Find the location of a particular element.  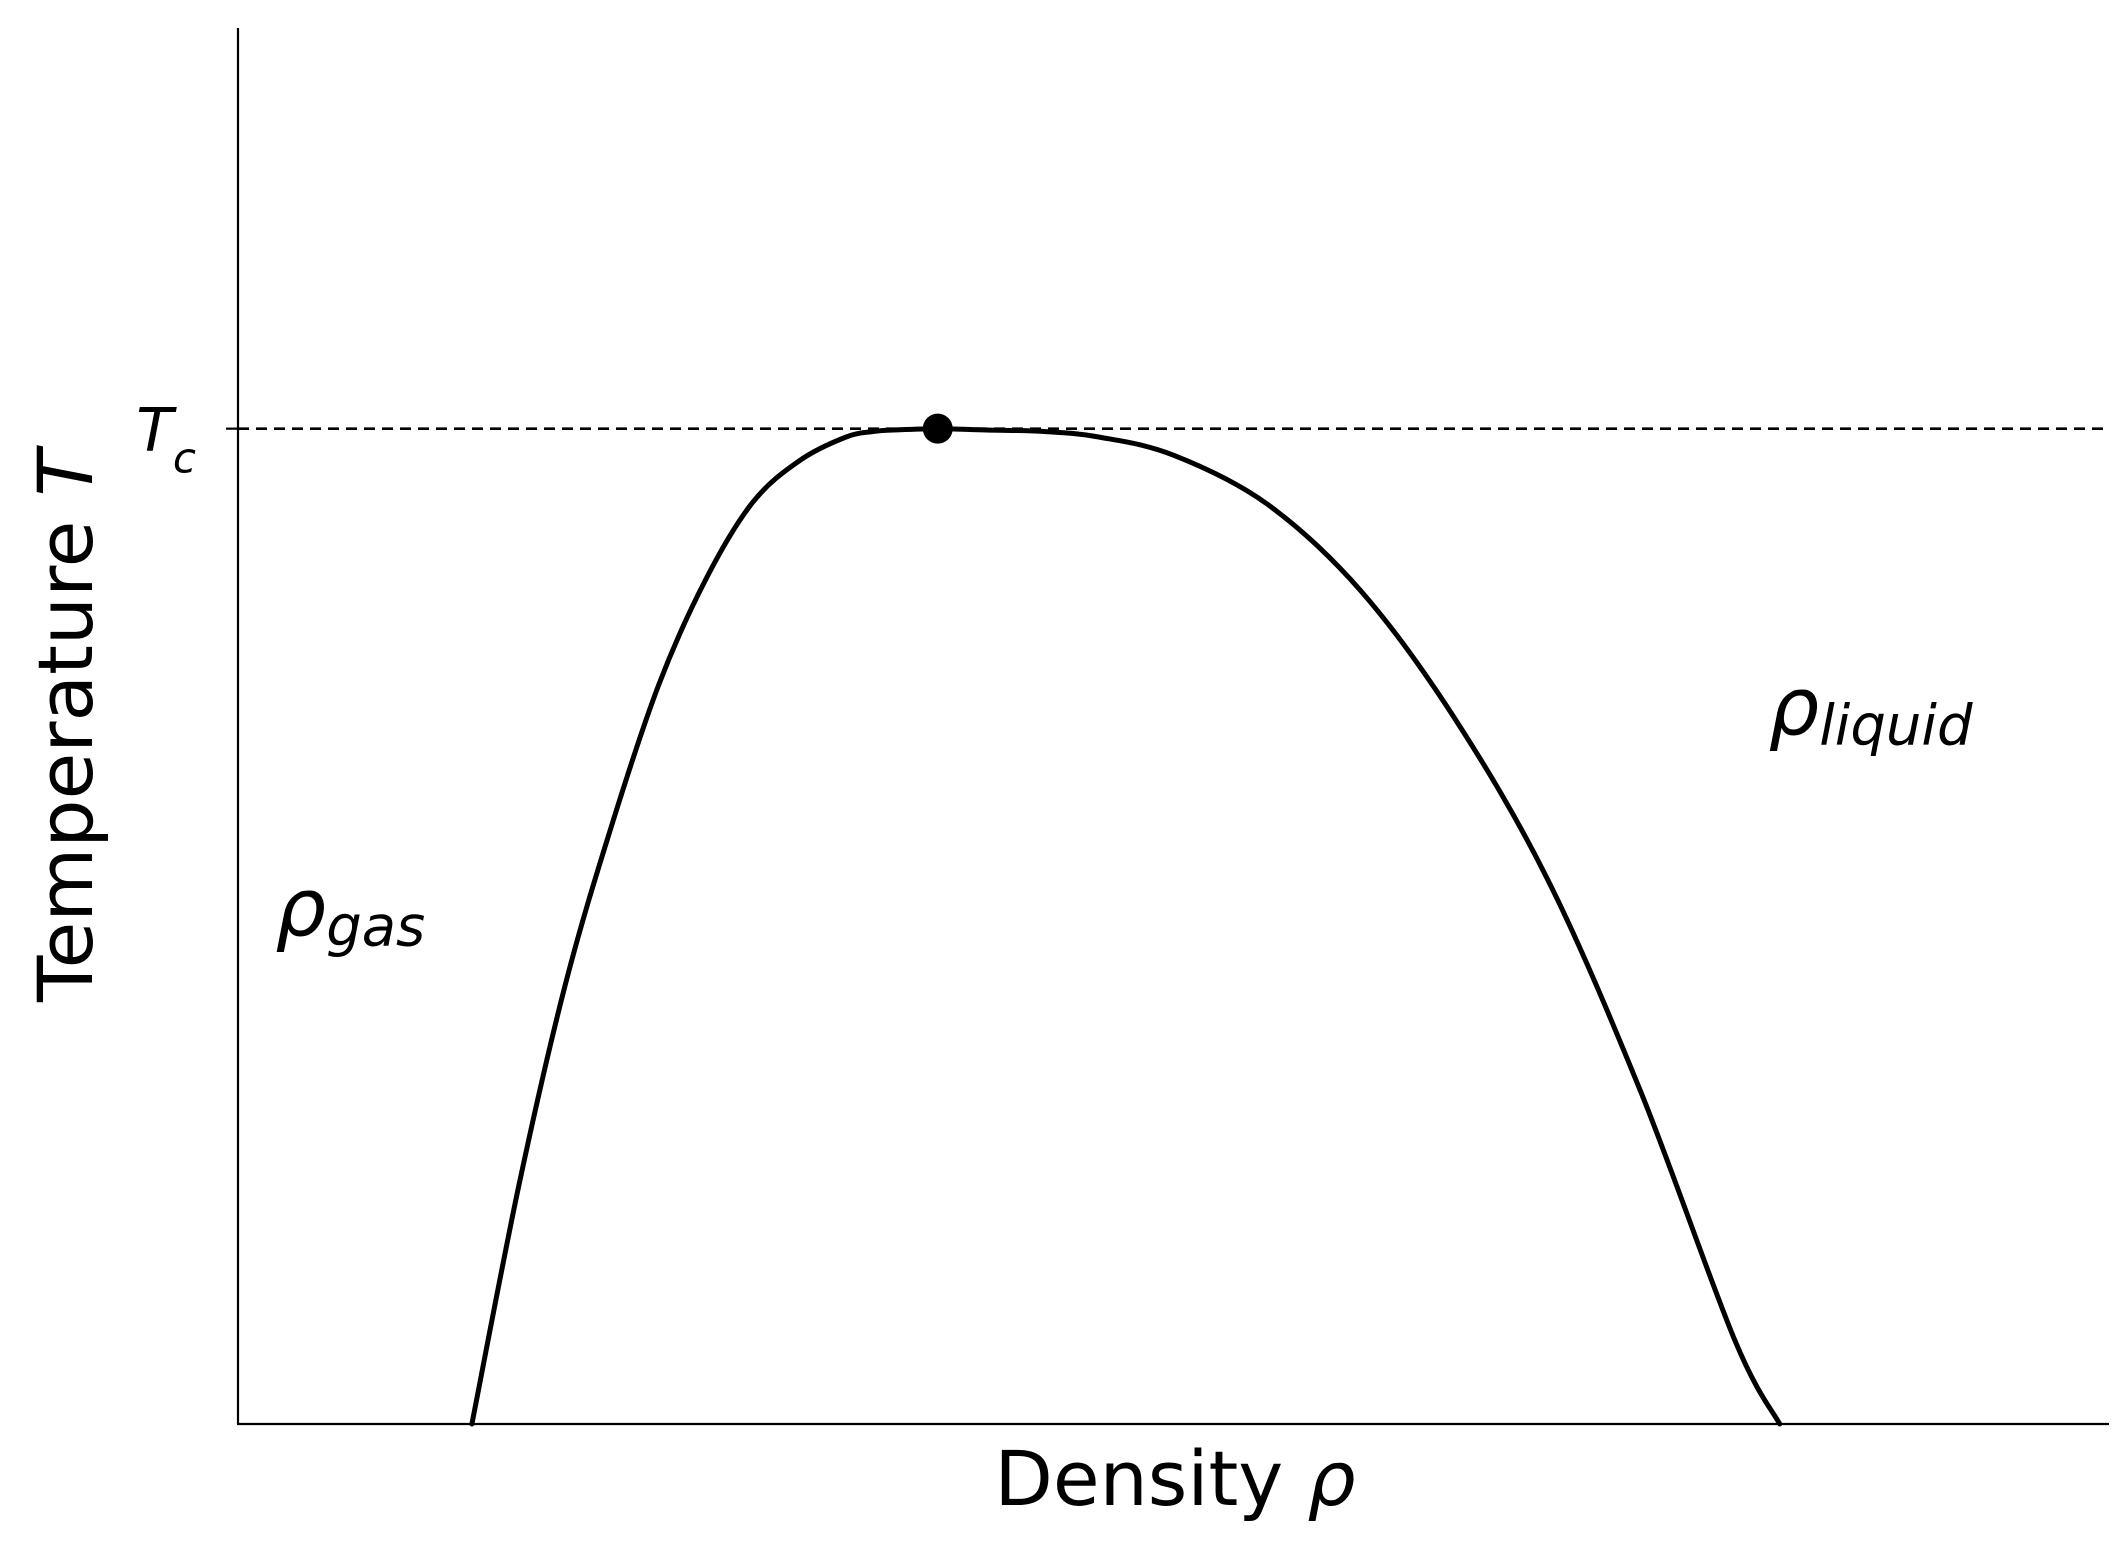

tick-label-subscript: c is located at coordinates (184, 458).